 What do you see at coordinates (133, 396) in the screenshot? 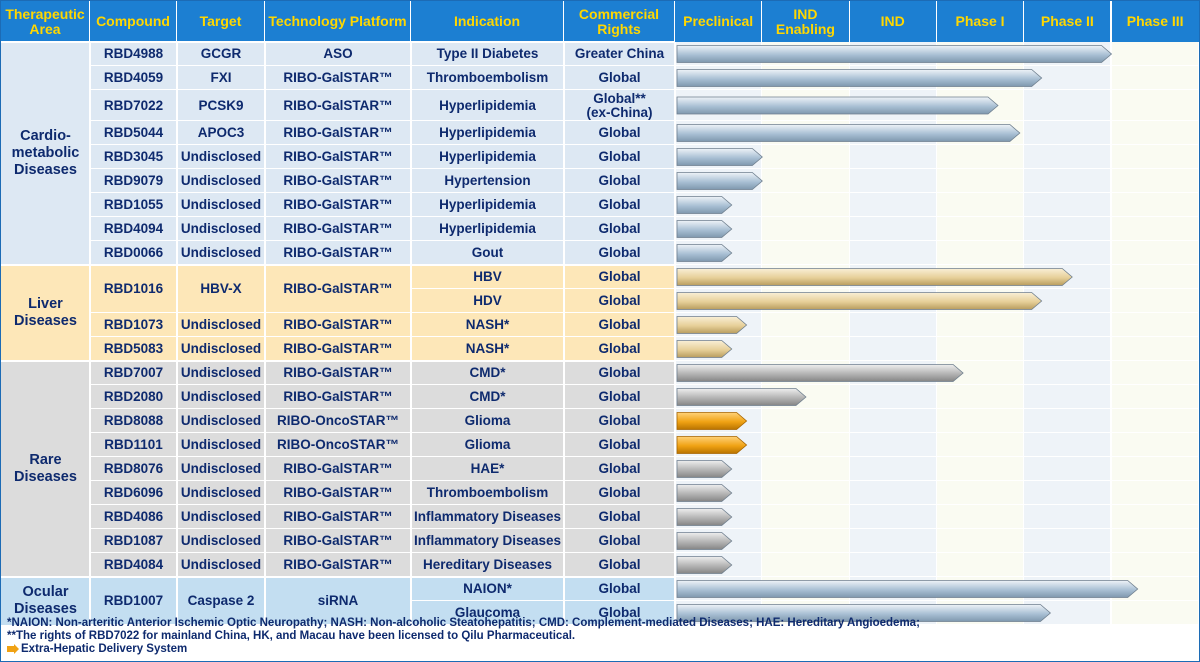
I see `cell-compound: RBD2080` at bounding box center [133, 396].